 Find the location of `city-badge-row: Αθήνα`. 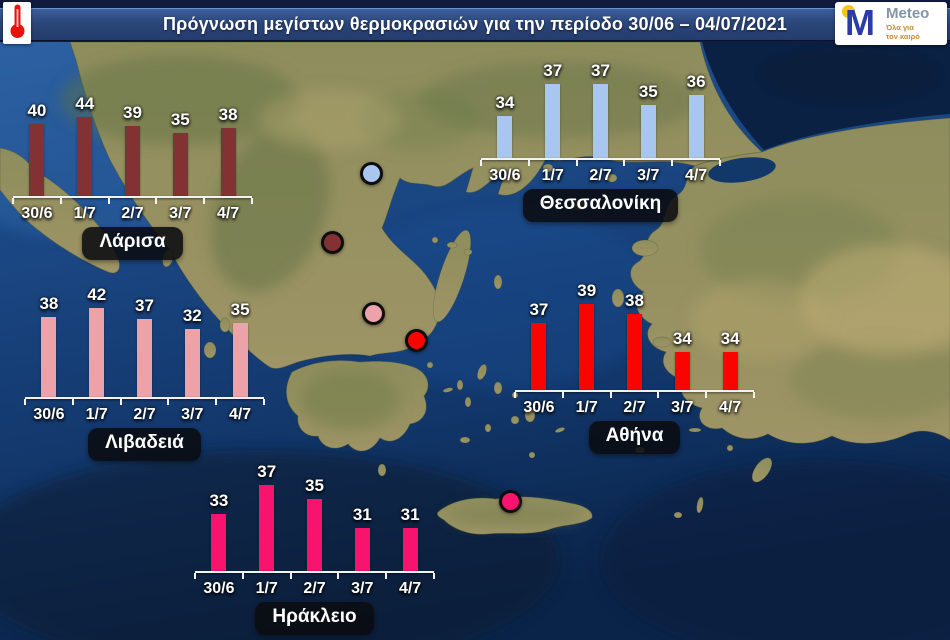

city-badge-row: Αθήνα is located at coordinates (634, 437).